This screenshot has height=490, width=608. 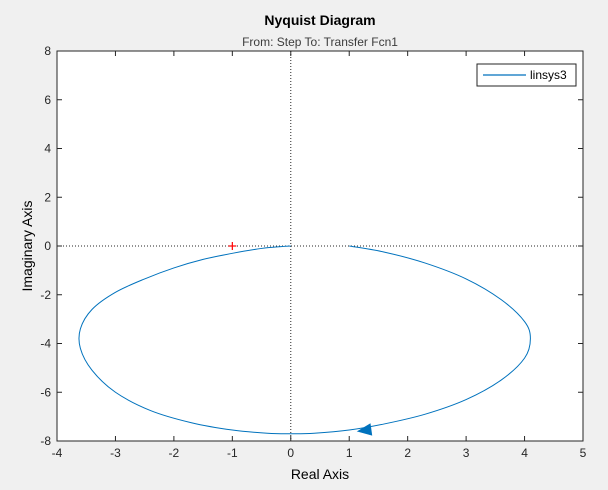 I want to click on legend-box, so click(x=526, y=75).